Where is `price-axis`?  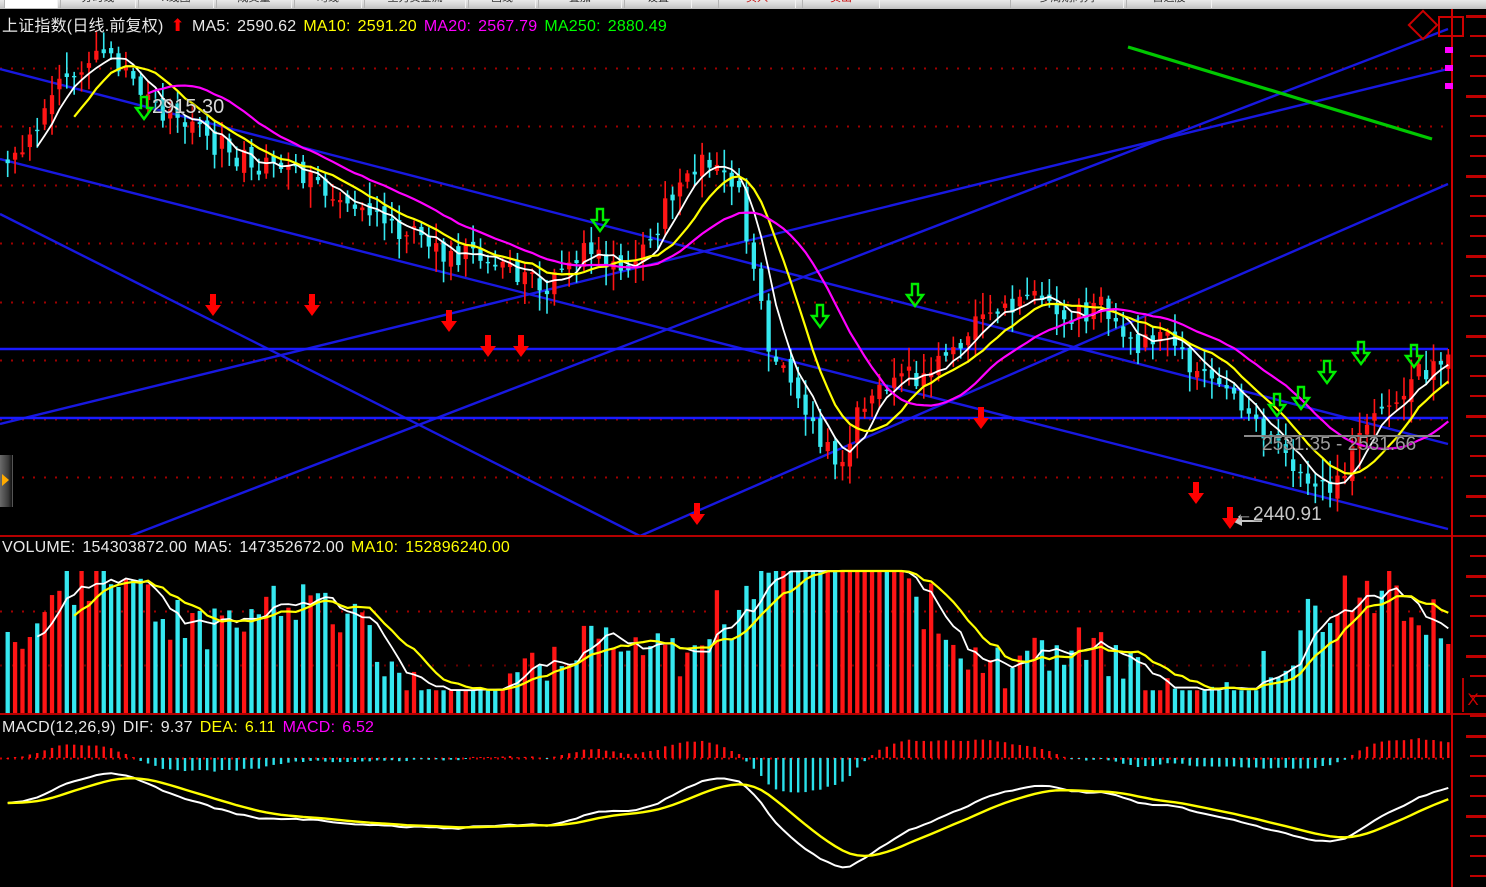 price-axis is located at coordinates (1466, 448).